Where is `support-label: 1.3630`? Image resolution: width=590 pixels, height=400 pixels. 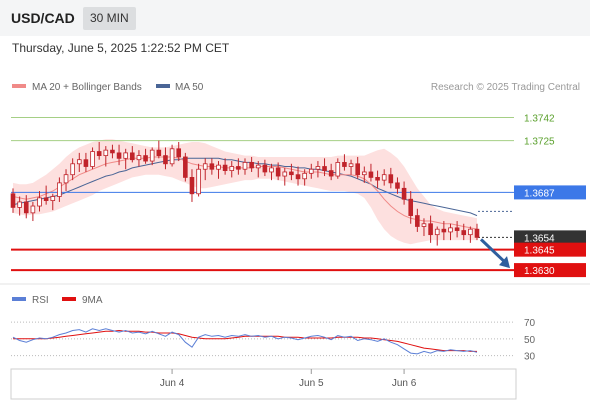 support-label: 1.3630 is located at coordinates (539, 271).